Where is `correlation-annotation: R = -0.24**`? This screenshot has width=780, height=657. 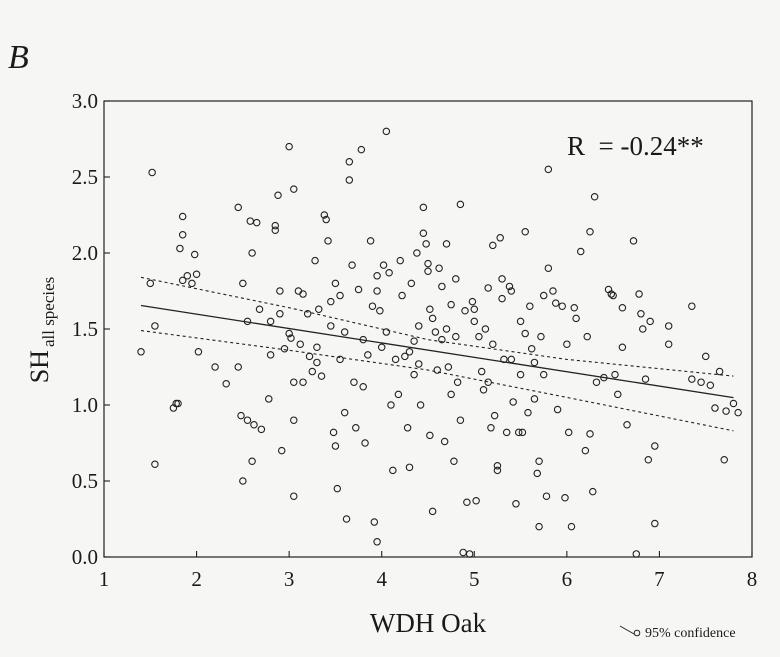 correlation-annotation: R = -0.24** is located at coordinates (635, 146).